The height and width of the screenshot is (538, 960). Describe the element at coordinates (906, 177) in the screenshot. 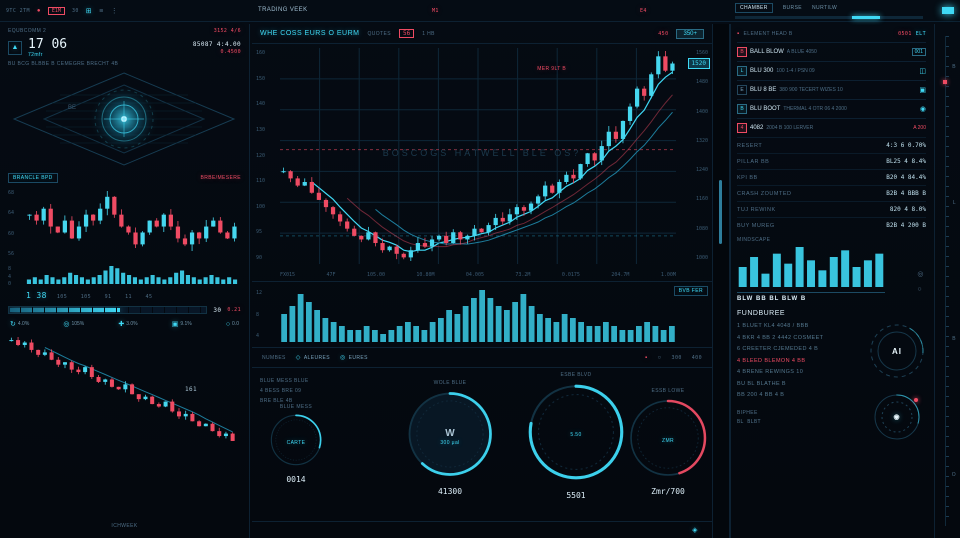

I see `stat-value: B20 4 84.4%` at that location.